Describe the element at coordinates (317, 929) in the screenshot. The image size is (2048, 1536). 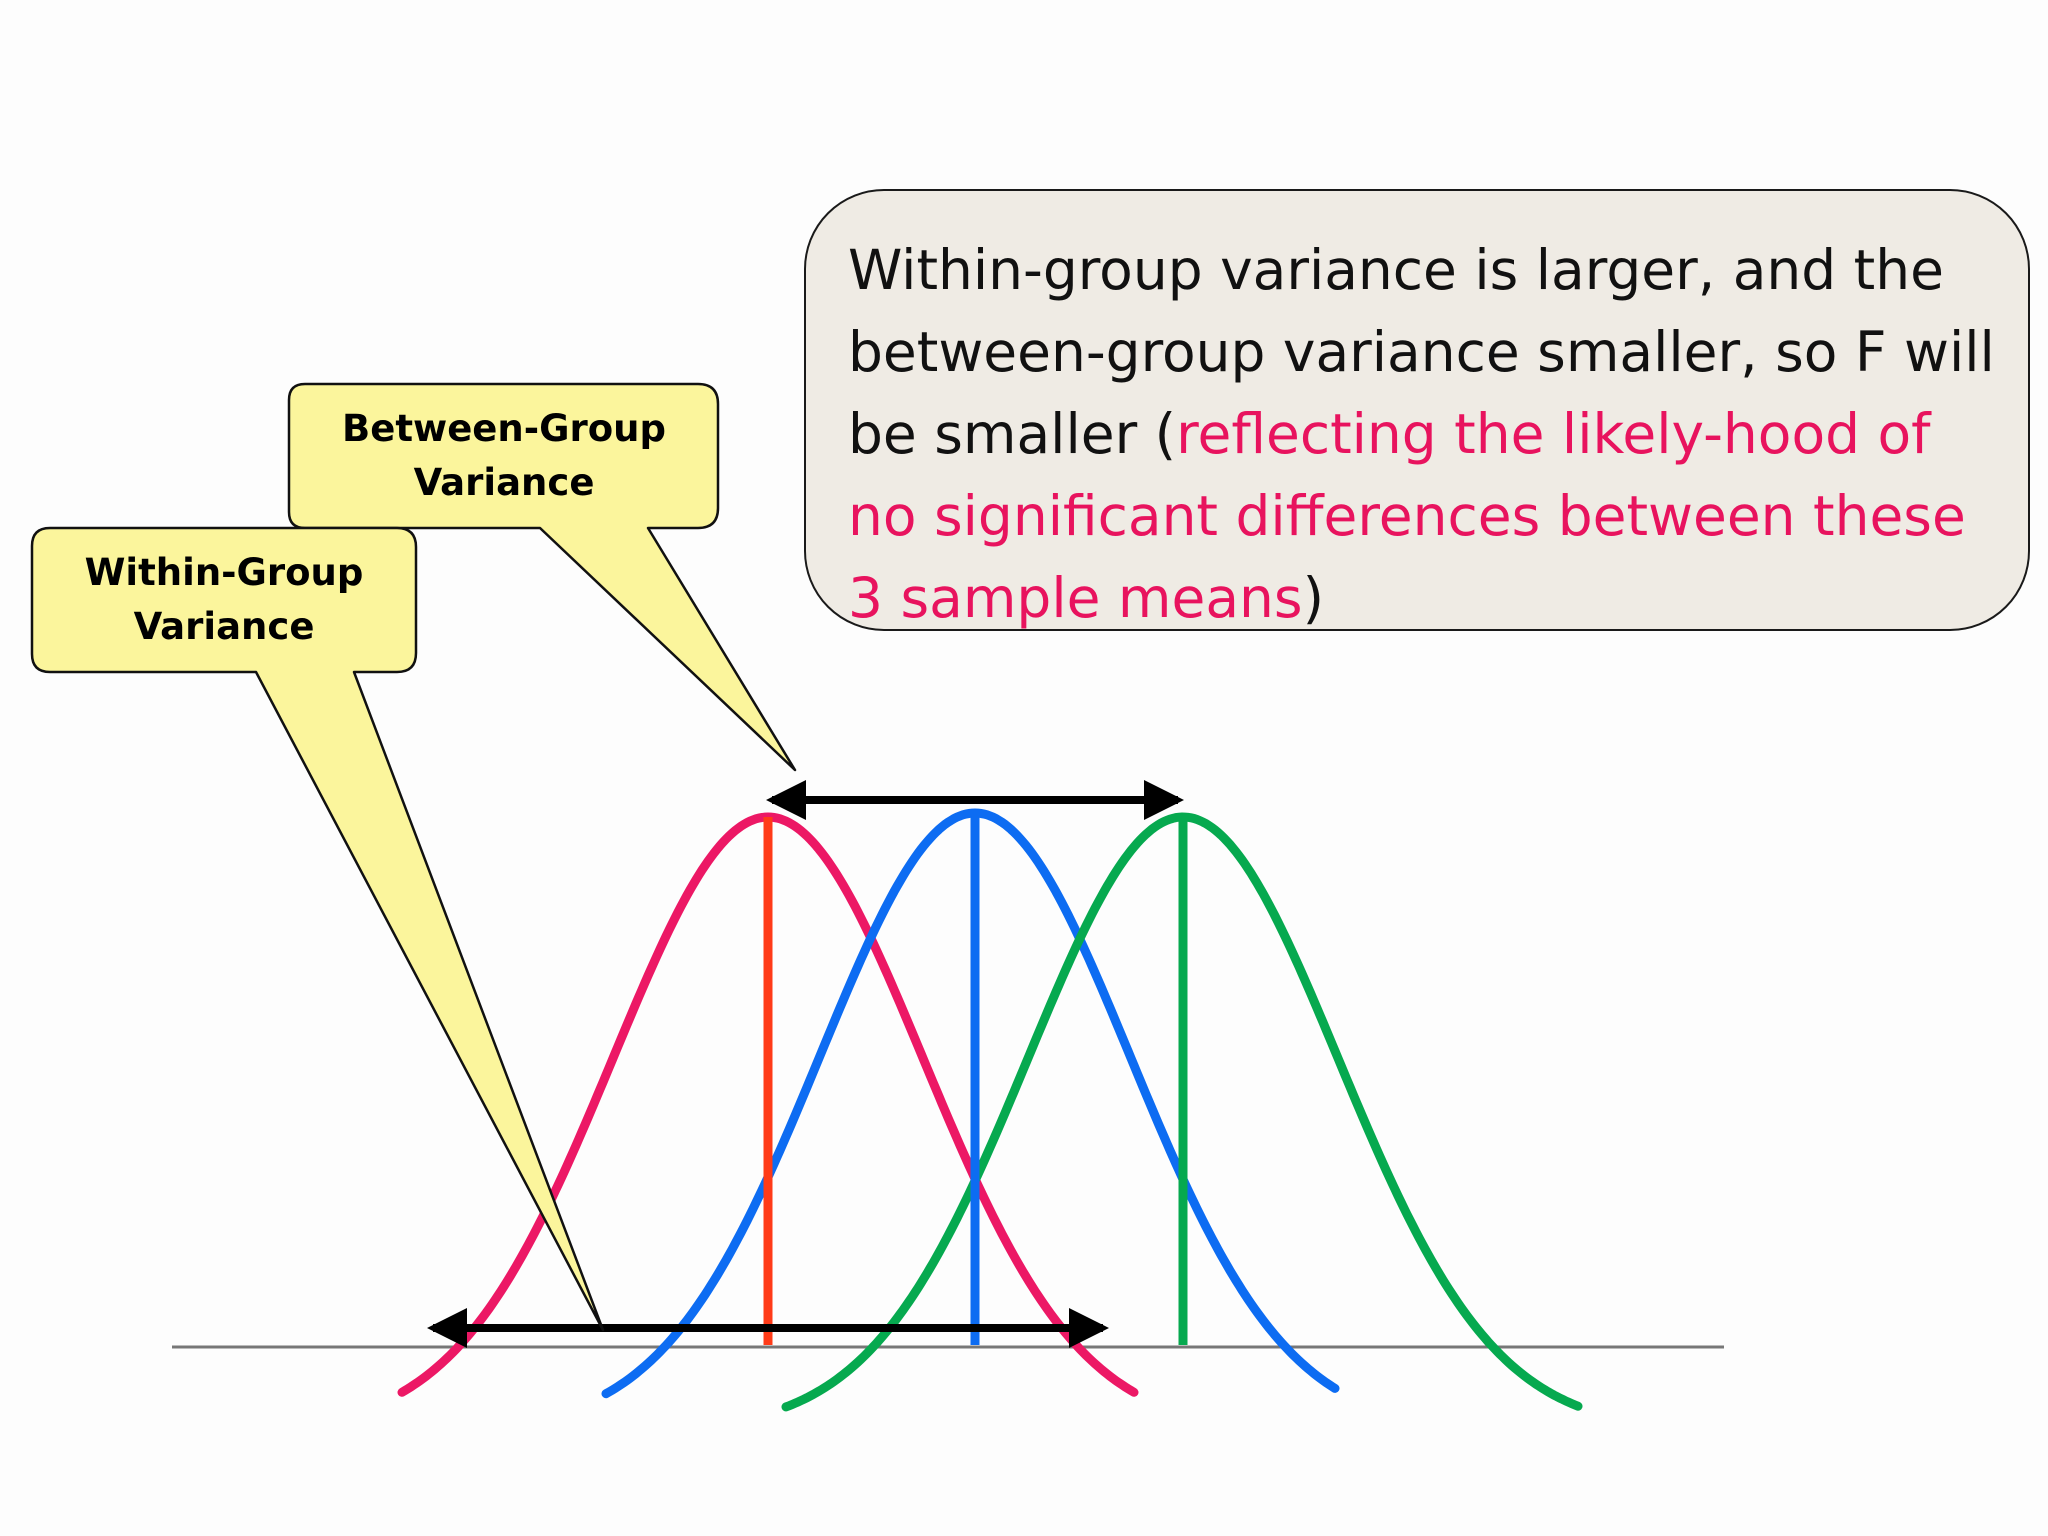
I see `within-group-callout` at that location.